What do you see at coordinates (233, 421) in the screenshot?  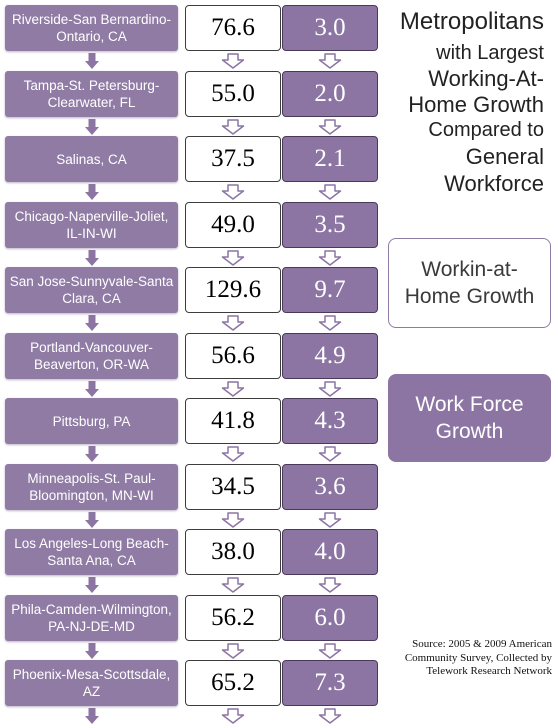 I see `working-at-home-growth-value: 41.8` at bounding box center [233, 421].